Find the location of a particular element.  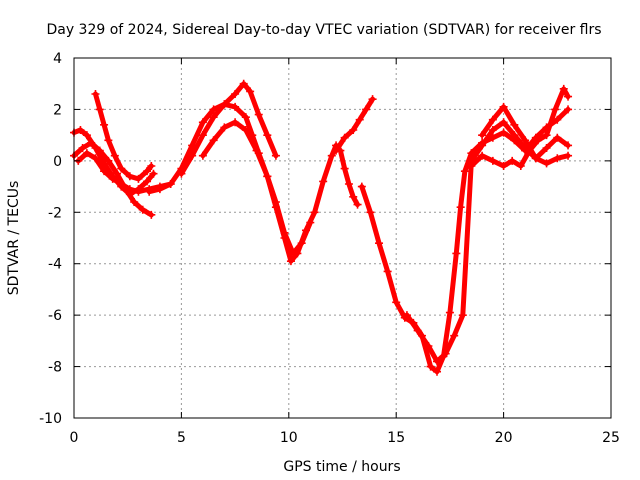

series-track-upper is located at coordinates (228, 128).